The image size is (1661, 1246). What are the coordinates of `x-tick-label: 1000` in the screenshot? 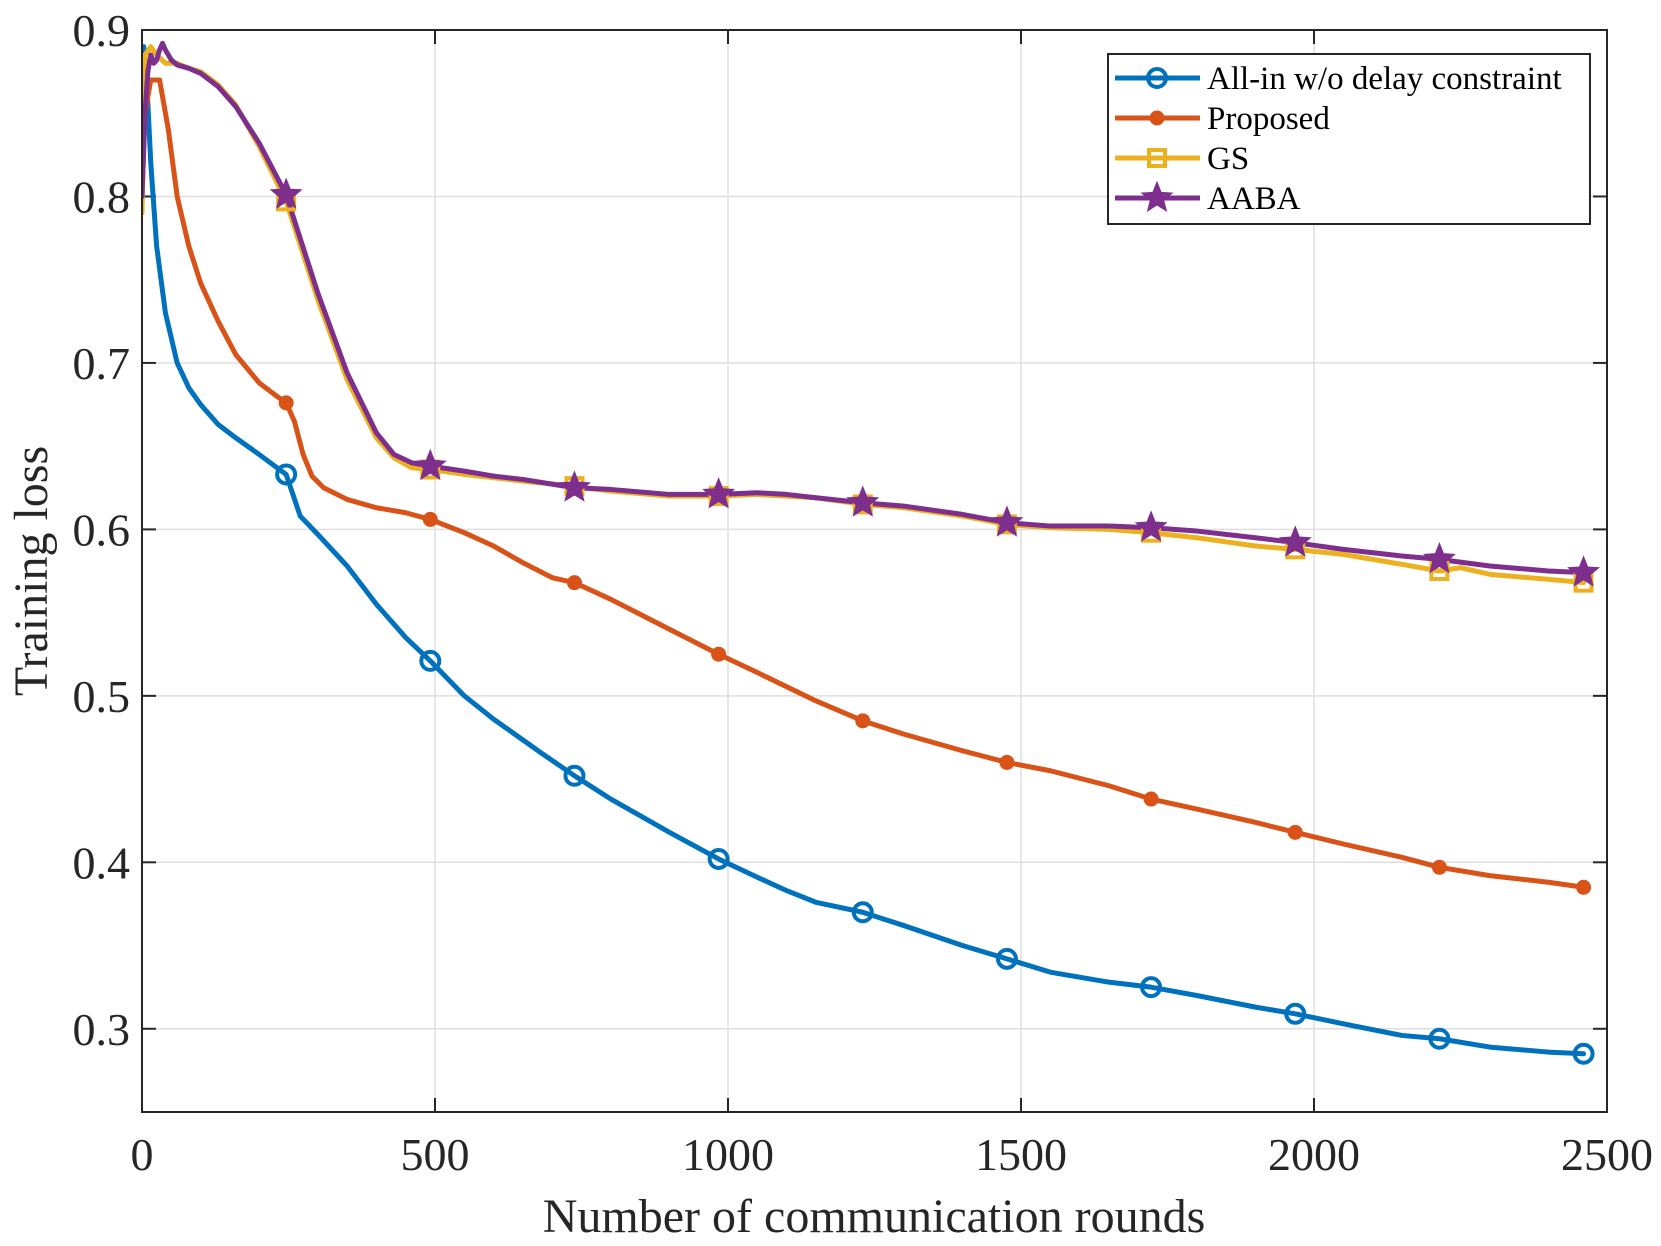 It's located at (728, 1154).